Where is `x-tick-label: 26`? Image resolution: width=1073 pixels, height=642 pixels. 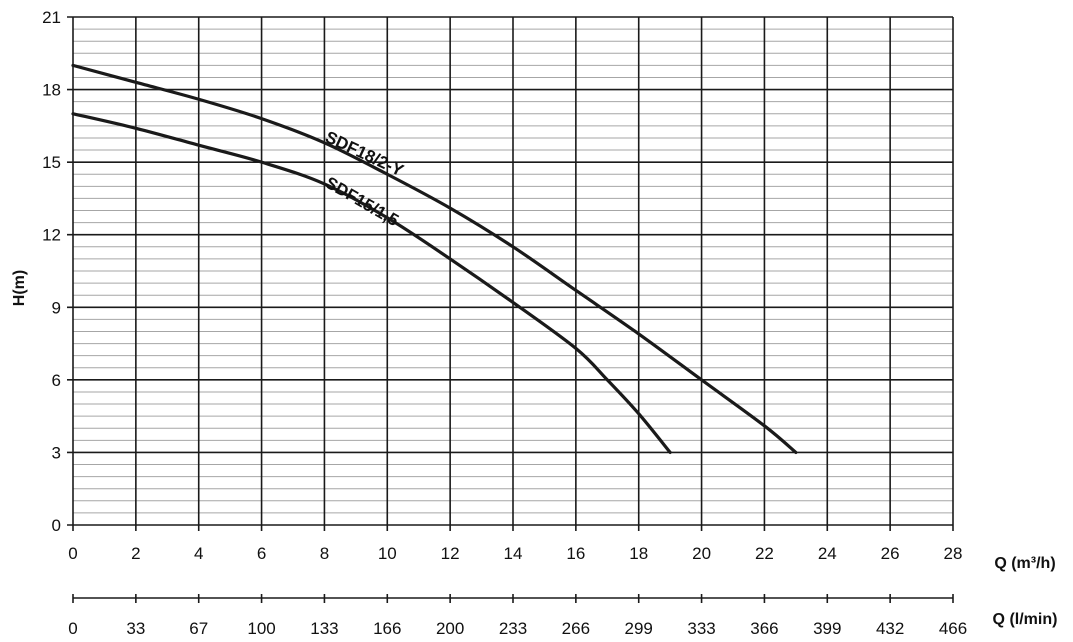
x-tick-label: 26 is located at coordinates (890, 553).